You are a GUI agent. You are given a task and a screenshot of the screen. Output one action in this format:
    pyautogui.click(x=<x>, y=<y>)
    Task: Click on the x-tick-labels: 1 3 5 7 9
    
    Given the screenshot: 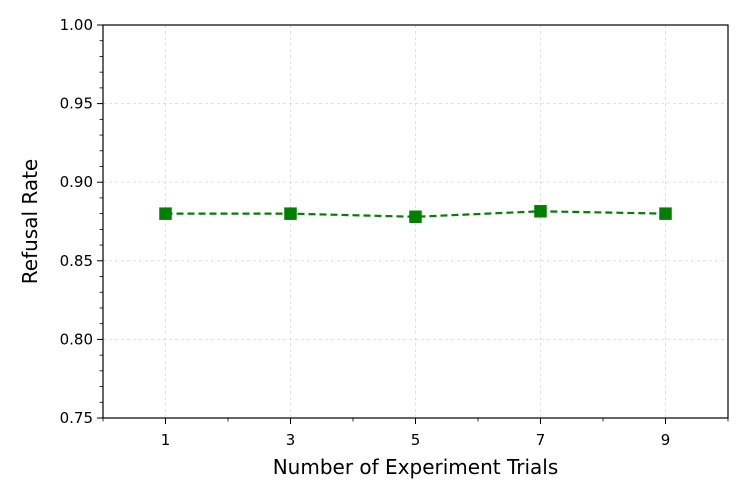 What is the action you would take?
    pyautogui.click(x=416, y=440)
    